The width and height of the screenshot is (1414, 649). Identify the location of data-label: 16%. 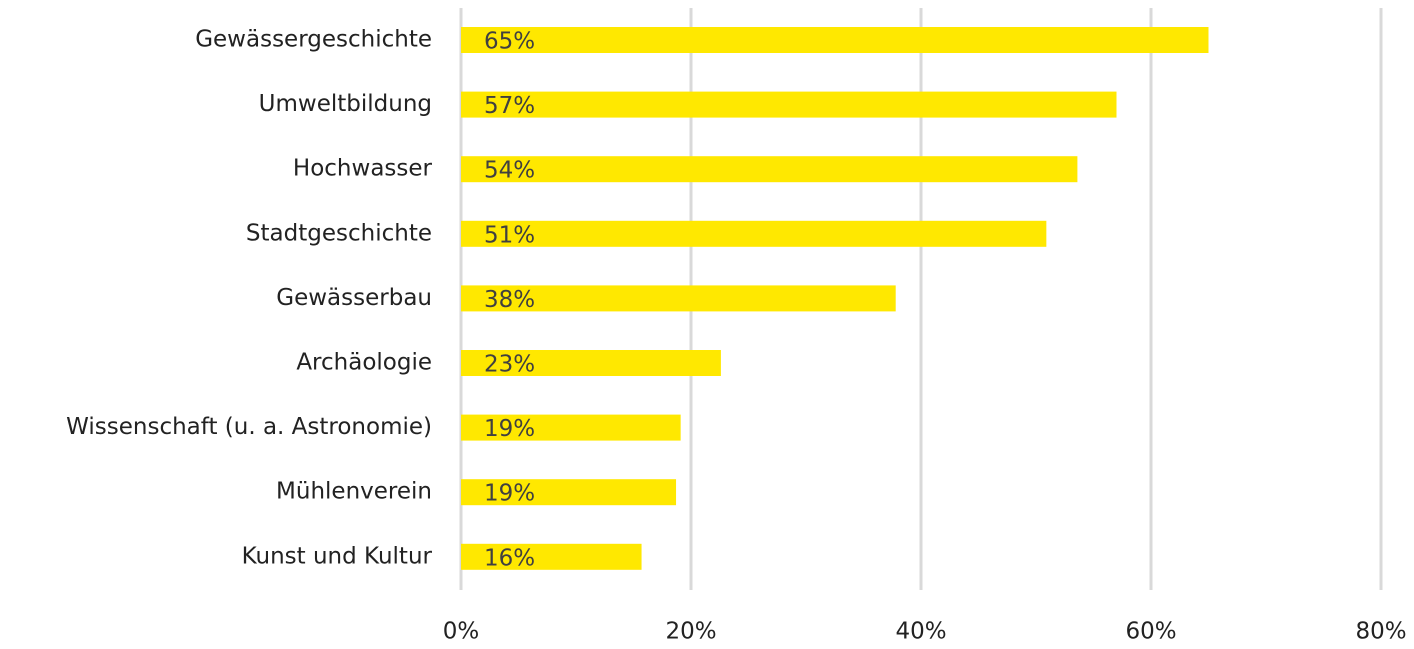
(509, 558).